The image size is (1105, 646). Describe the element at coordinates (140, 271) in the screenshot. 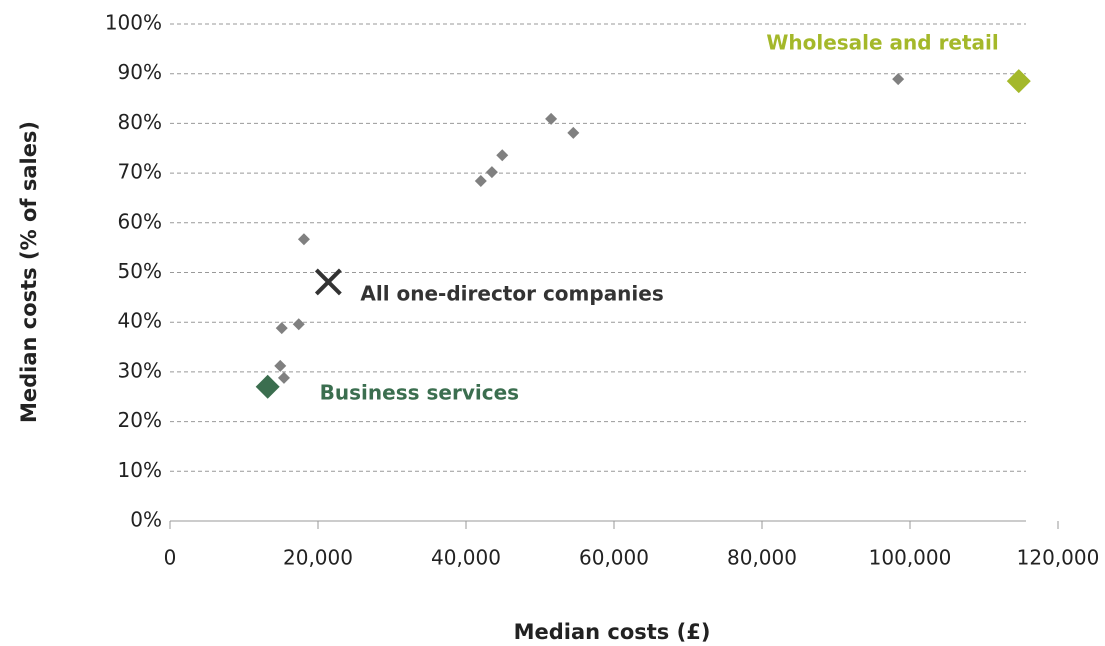

I see `y-tick-label: 50%` at that location.